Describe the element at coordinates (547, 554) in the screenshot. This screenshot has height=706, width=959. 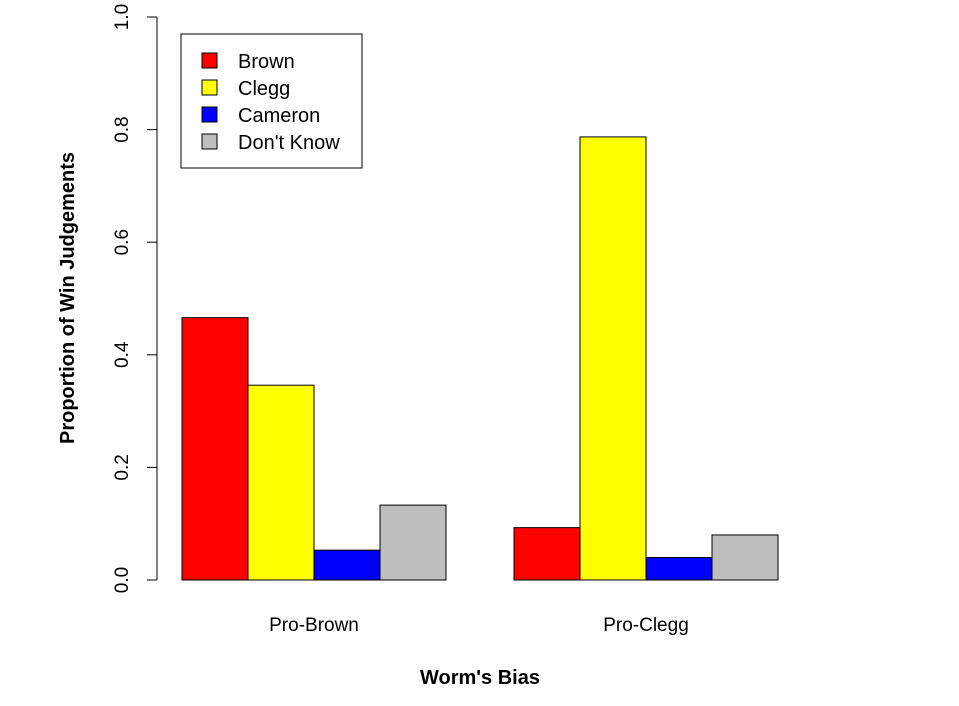
I see `bar-brown-pro-clegg` at that location.